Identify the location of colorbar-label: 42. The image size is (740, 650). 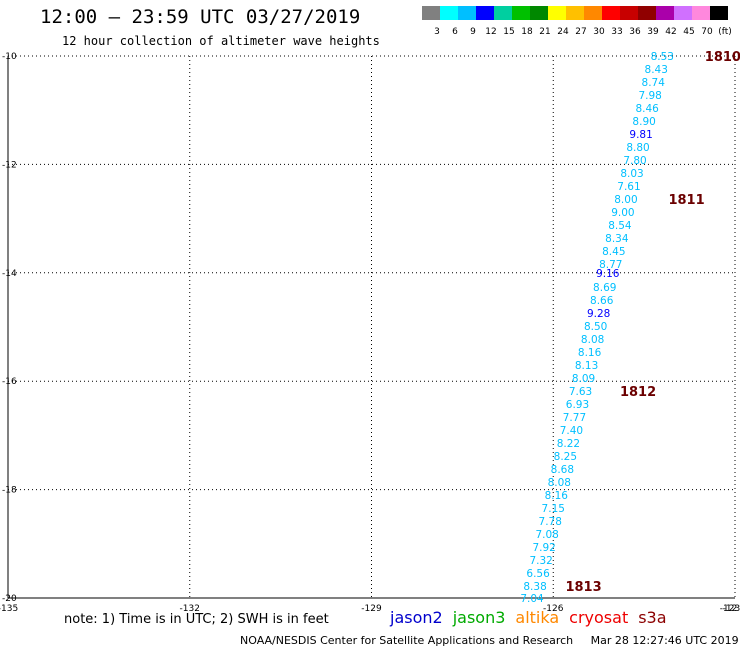
(671, 32).